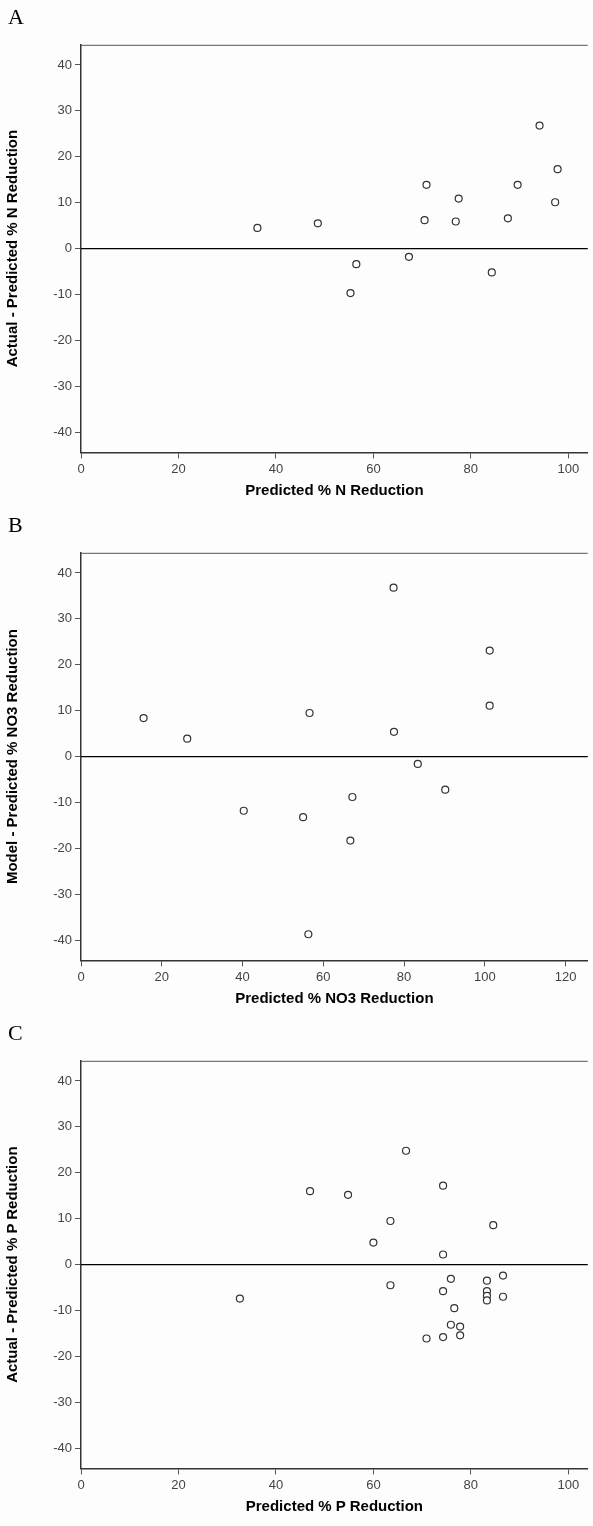 The image size is (593, 1526). I want to click on chart-title: A, so click(16, 17).